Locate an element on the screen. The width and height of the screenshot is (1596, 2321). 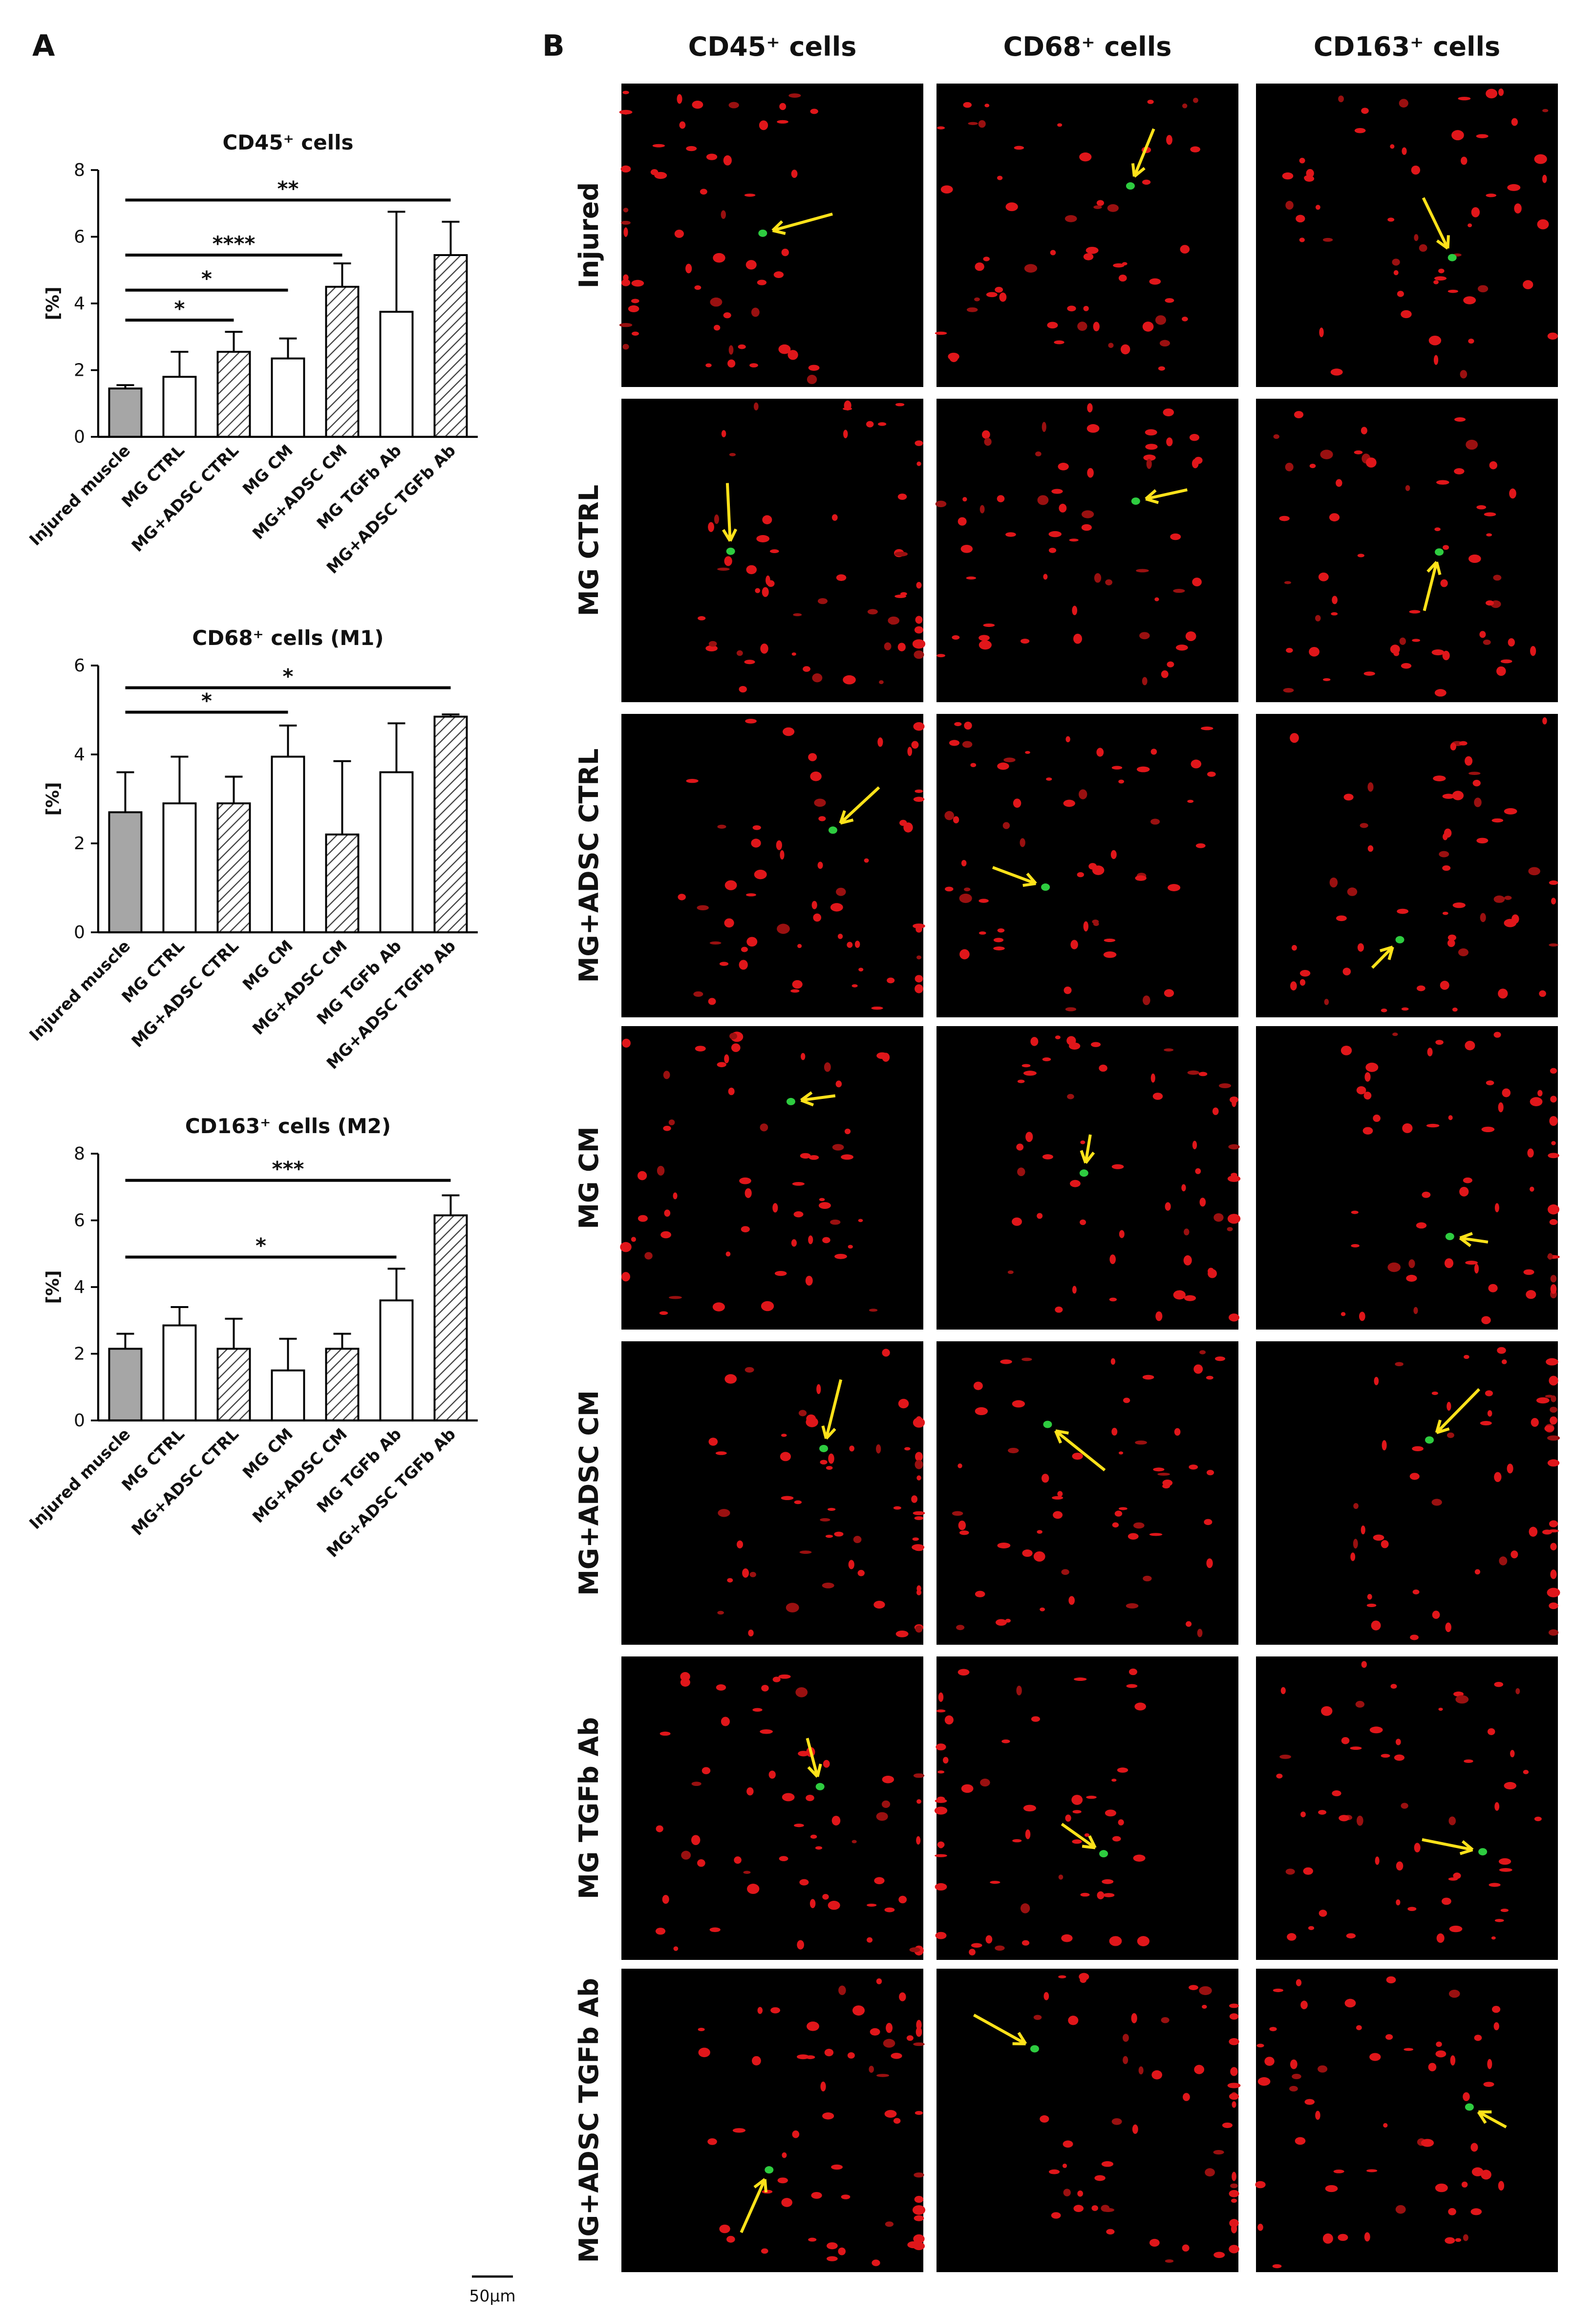
bar is located at coordinates (450, 824).